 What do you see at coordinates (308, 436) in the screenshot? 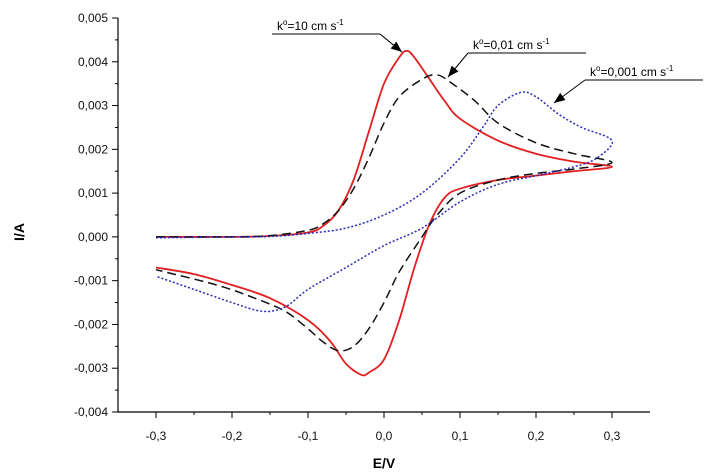
I see `x-tick-label: -0,1` at bounding box center [308, 436].